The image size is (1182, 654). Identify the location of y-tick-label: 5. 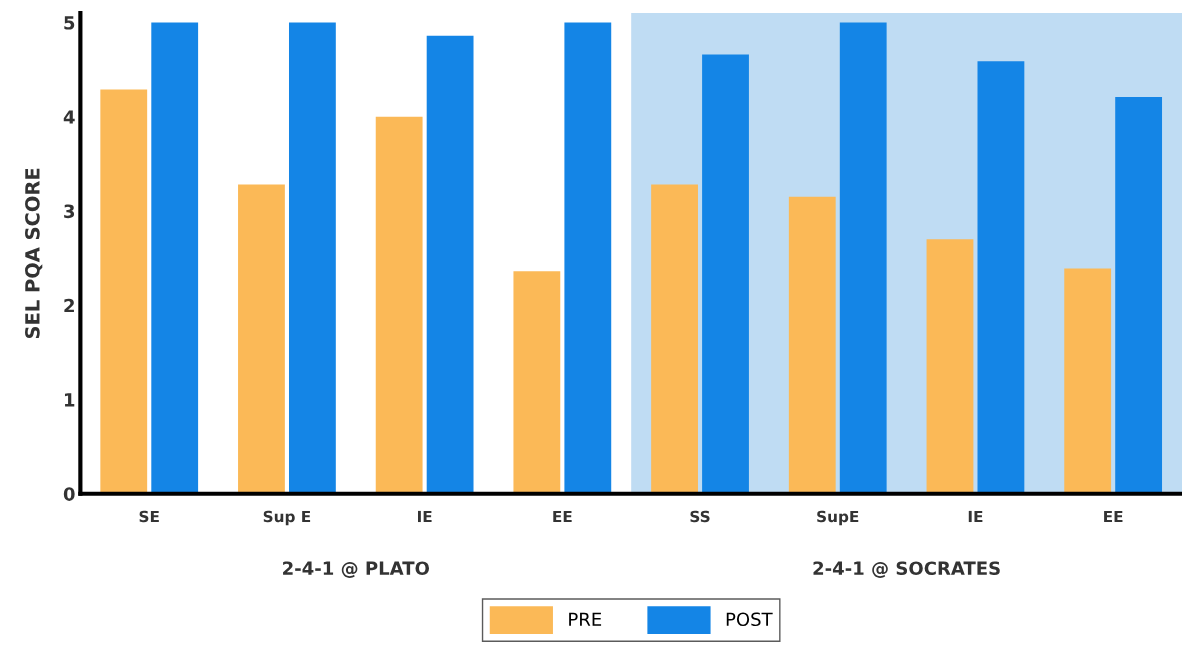
(69, 23).